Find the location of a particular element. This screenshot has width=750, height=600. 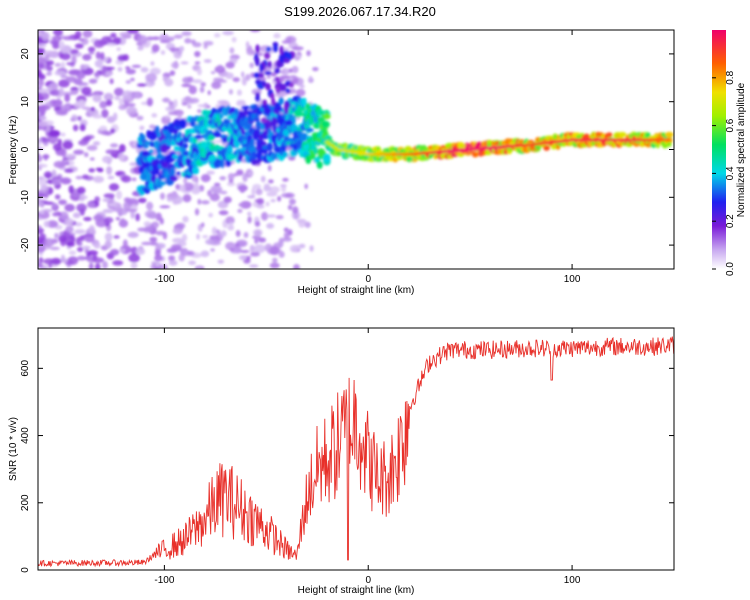

colorbar-tick-label: 0.0 is located at coordinates (730, 269).